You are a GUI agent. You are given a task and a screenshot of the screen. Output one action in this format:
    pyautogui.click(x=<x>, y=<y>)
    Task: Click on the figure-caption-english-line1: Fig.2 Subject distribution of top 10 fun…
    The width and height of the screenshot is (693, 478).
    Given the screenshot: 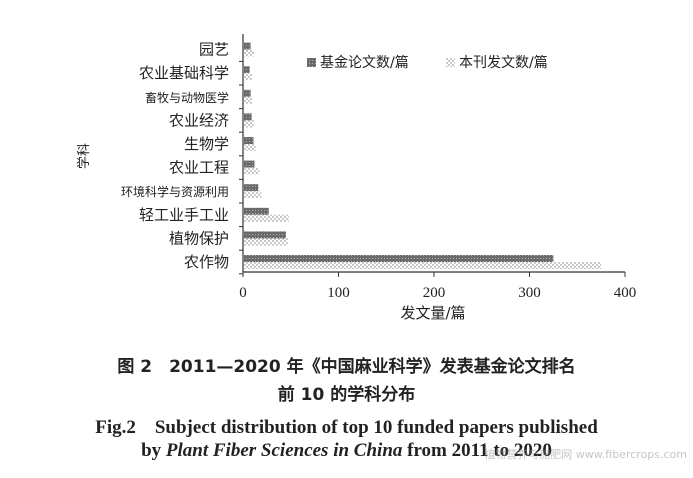 What is the action you would take?
    pyautogui.click(x=346, y=427)
    